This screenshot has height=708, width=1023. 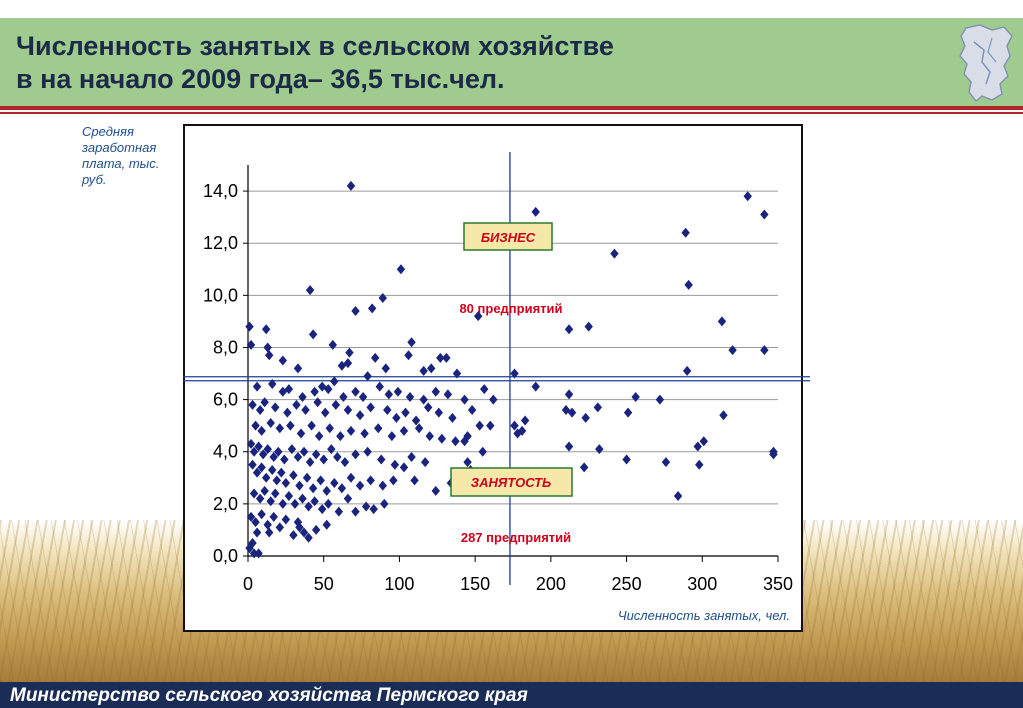 What do you see at coordinates (778, 584) in the screenshot?
I see `x-tick-label: 350` at bounding box center [778, 584].